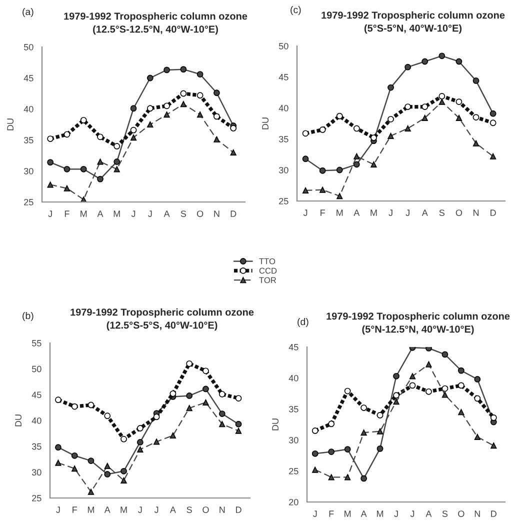  Describe the element at coordinates (162, 313) in the screenshot. I see `chart-title: 1979-1992 Tropospheric column ozone` at that location.